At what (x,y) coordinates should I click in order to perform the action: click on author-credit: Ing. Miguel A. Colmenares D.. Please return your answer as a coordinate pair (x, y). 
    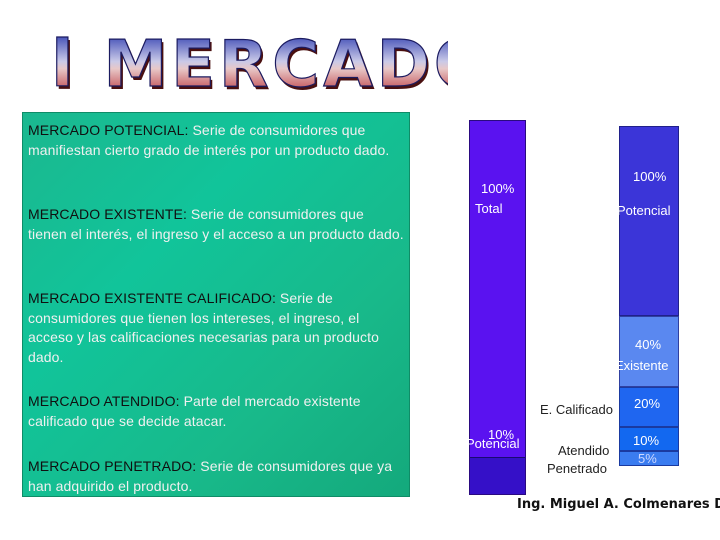
    Looking at the image, I should click on (618, 504).